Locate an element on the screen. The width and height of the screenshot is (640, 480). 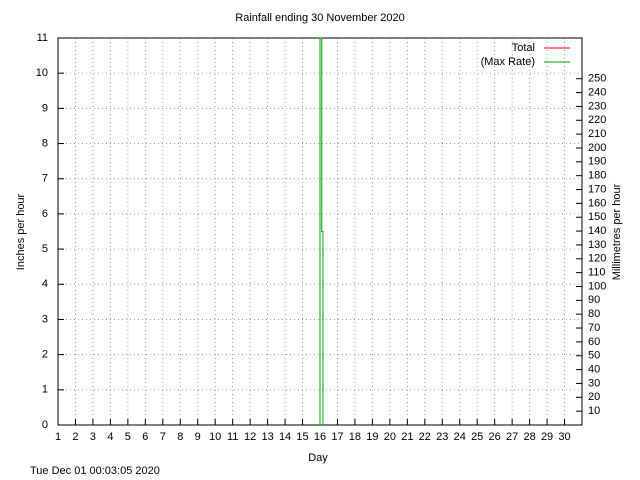
y2-tick-label: 180 is located at coordinates (597, 176).